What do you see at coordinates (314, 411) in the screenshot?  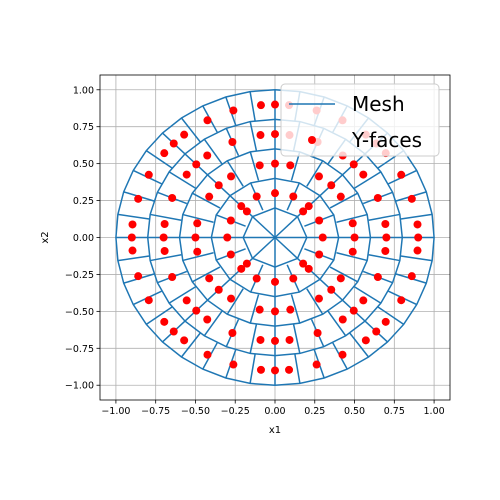 I see `x-tick-label: 0.25` at bounding box center [314, 411].